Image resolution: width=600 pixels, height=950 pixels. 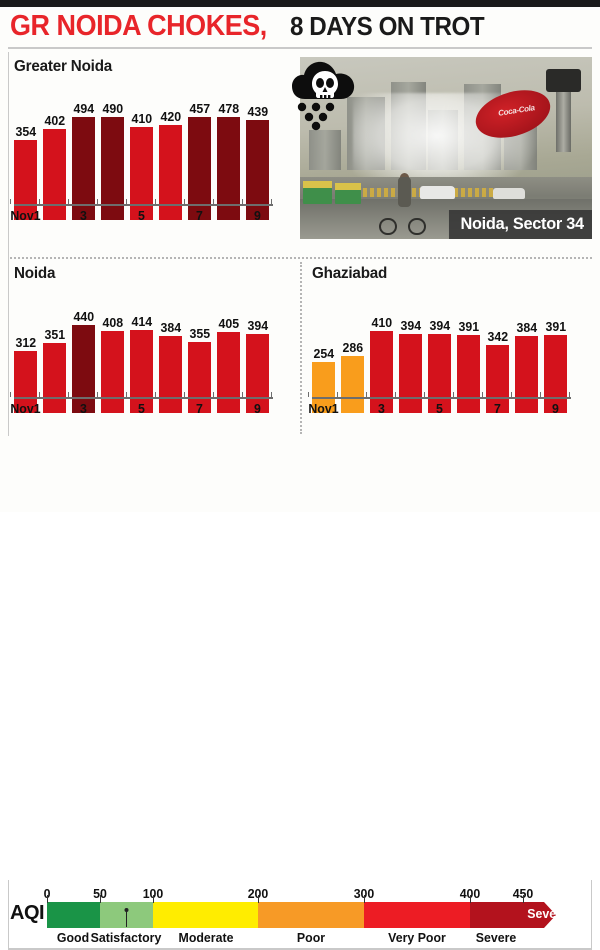 I want to click on aqi-frame-right, so click(x=591, y=915).